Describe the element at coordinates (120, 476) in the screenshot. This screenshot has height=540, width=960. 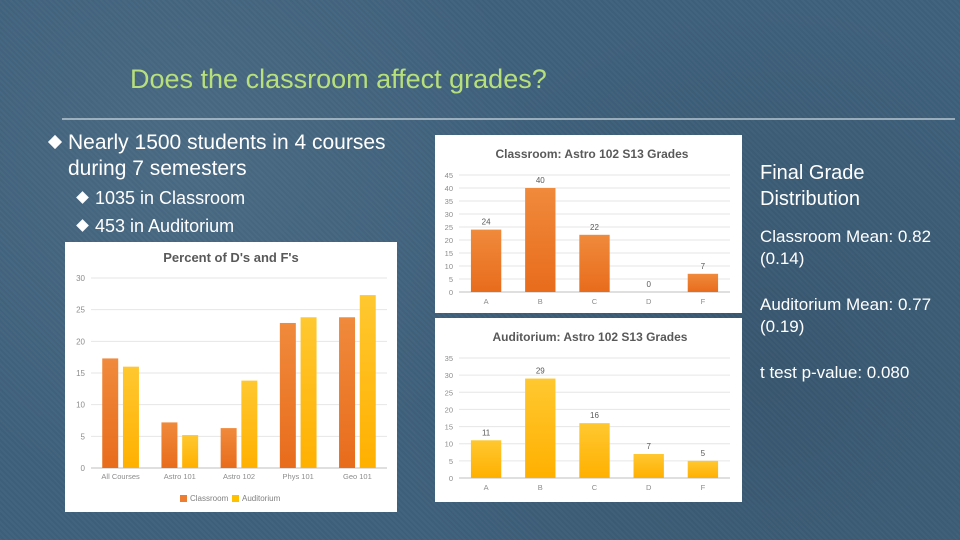
I see `x-tick-label: All Courses` at that location.